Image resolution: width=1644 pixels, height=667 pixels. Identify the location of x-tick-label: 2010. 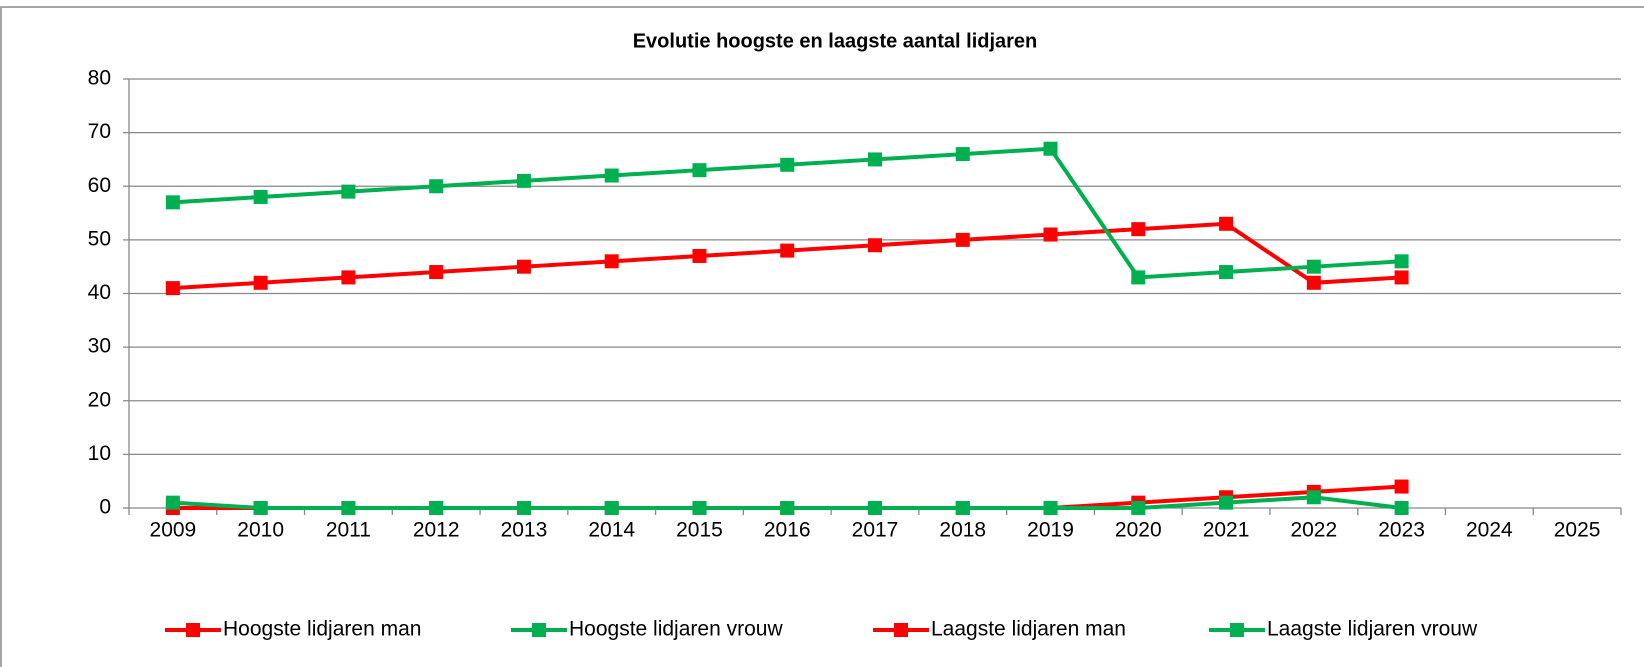
(260, 530).